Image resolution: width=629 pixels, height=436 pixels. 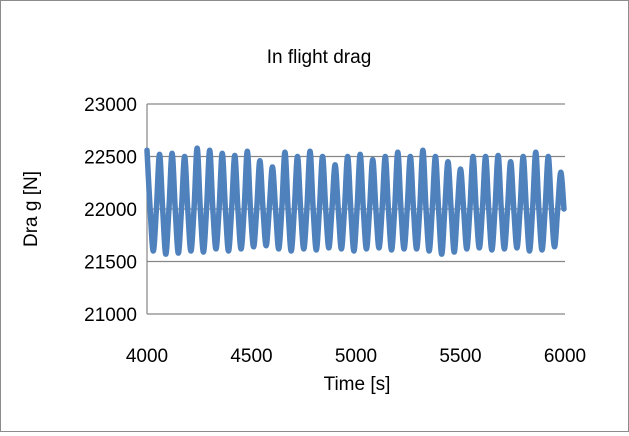 I want to click on x-tick-label: 4000, so click(x=147, y=356).